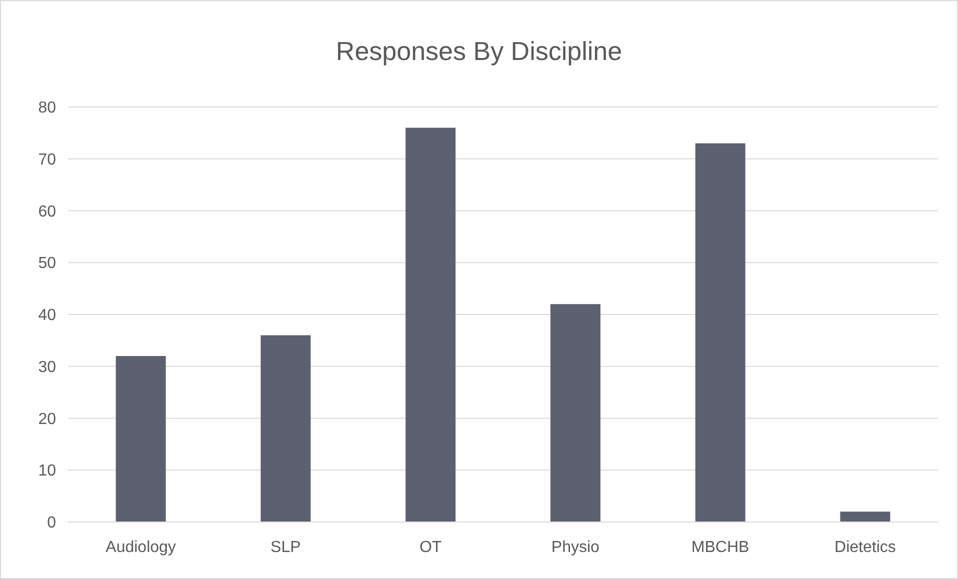 This screenshot has height=579, width=958. I want to click on y-tick-label: 10, so click(47, 471).